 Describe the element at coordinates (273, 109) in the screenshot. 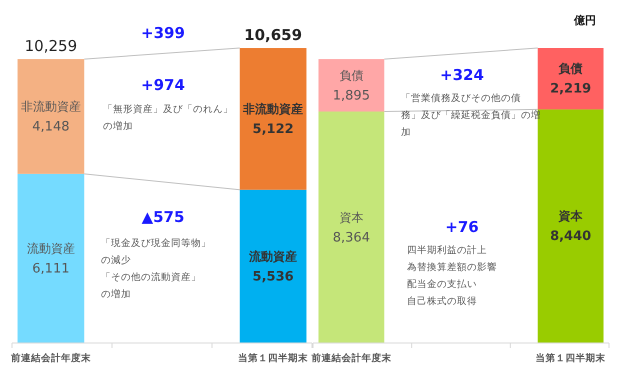

I see `text: 非流動資産` at that location.